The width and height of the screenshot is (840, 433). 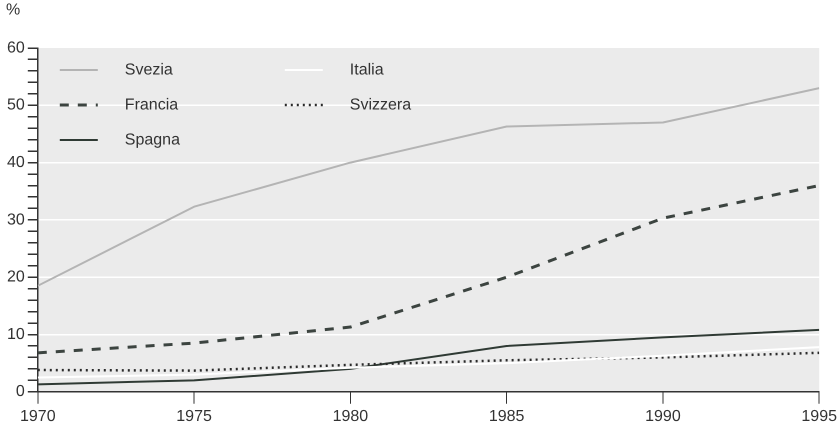 I want to click on legend-label: Spagna, so click(x=152, y=139).